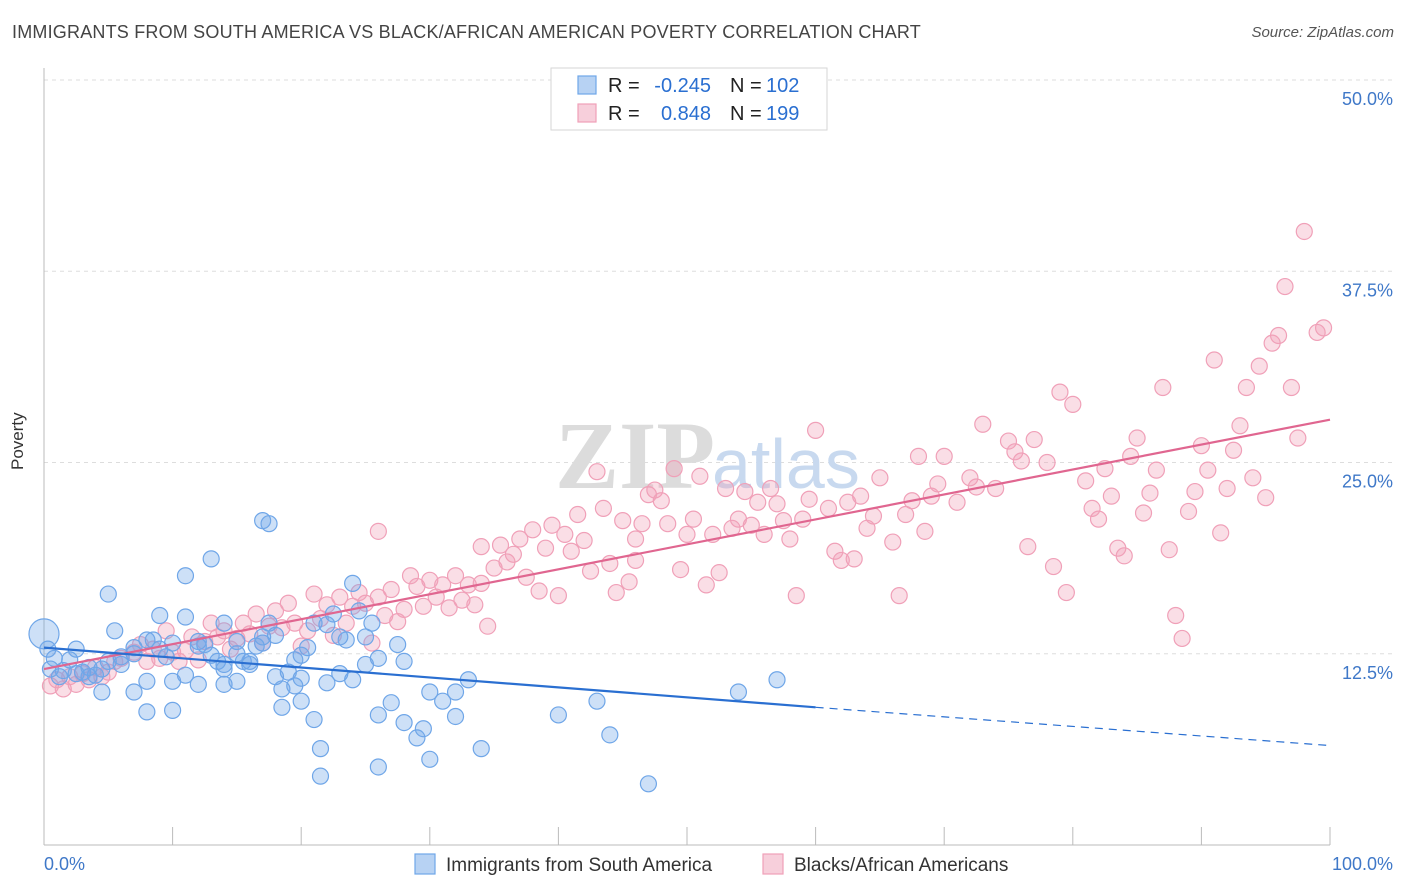  I want to click on stats-legend-box, so click(689, 99).